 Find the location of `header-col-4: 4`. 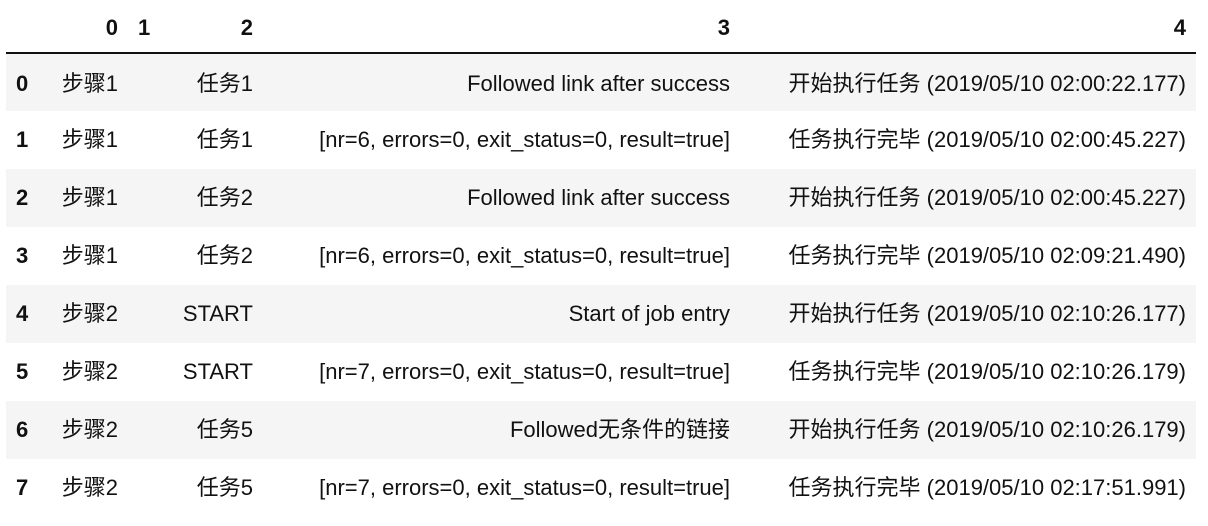

header-col-4: 4 is located at coordinates (968, 29).